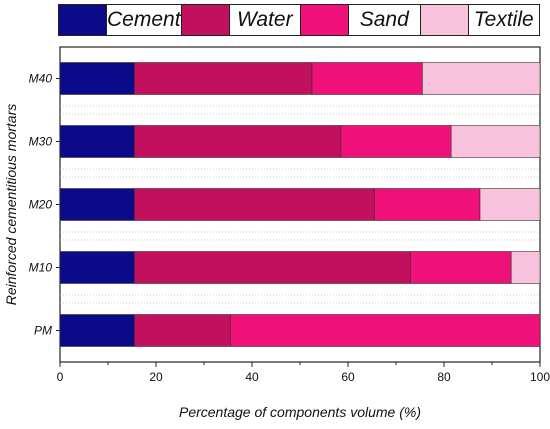  What do you see at coordinates (385, 330) in the screenshot?
I see `bar-pm-sand` at bounding box center [385, 330].